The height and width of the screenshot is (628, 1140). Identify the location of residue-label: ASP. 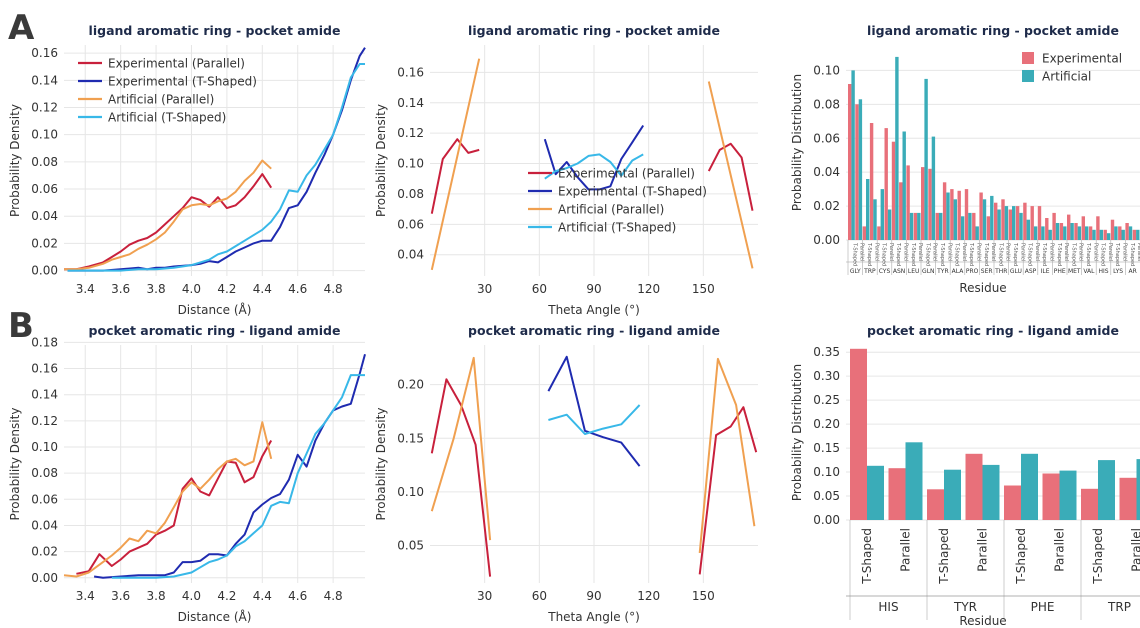
(1031, 271).